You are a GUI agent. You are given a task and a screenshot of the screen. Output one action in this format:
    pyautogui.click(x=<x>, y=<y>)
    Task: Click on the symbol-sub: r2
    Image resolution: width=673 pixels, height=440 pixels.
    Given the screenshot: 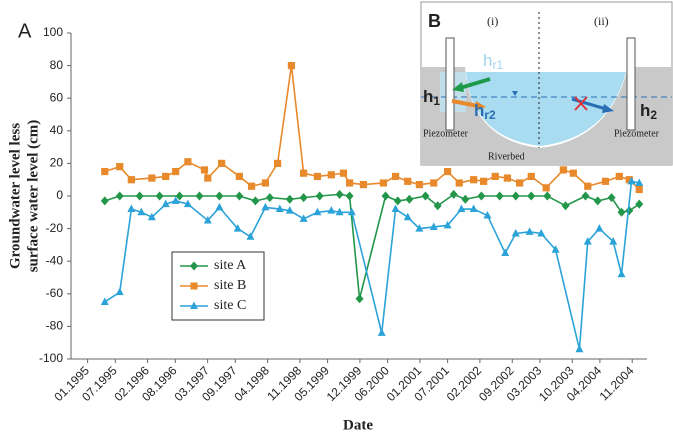 What is the action you would take?
    pyautogui.click(x=490, y=115)
    